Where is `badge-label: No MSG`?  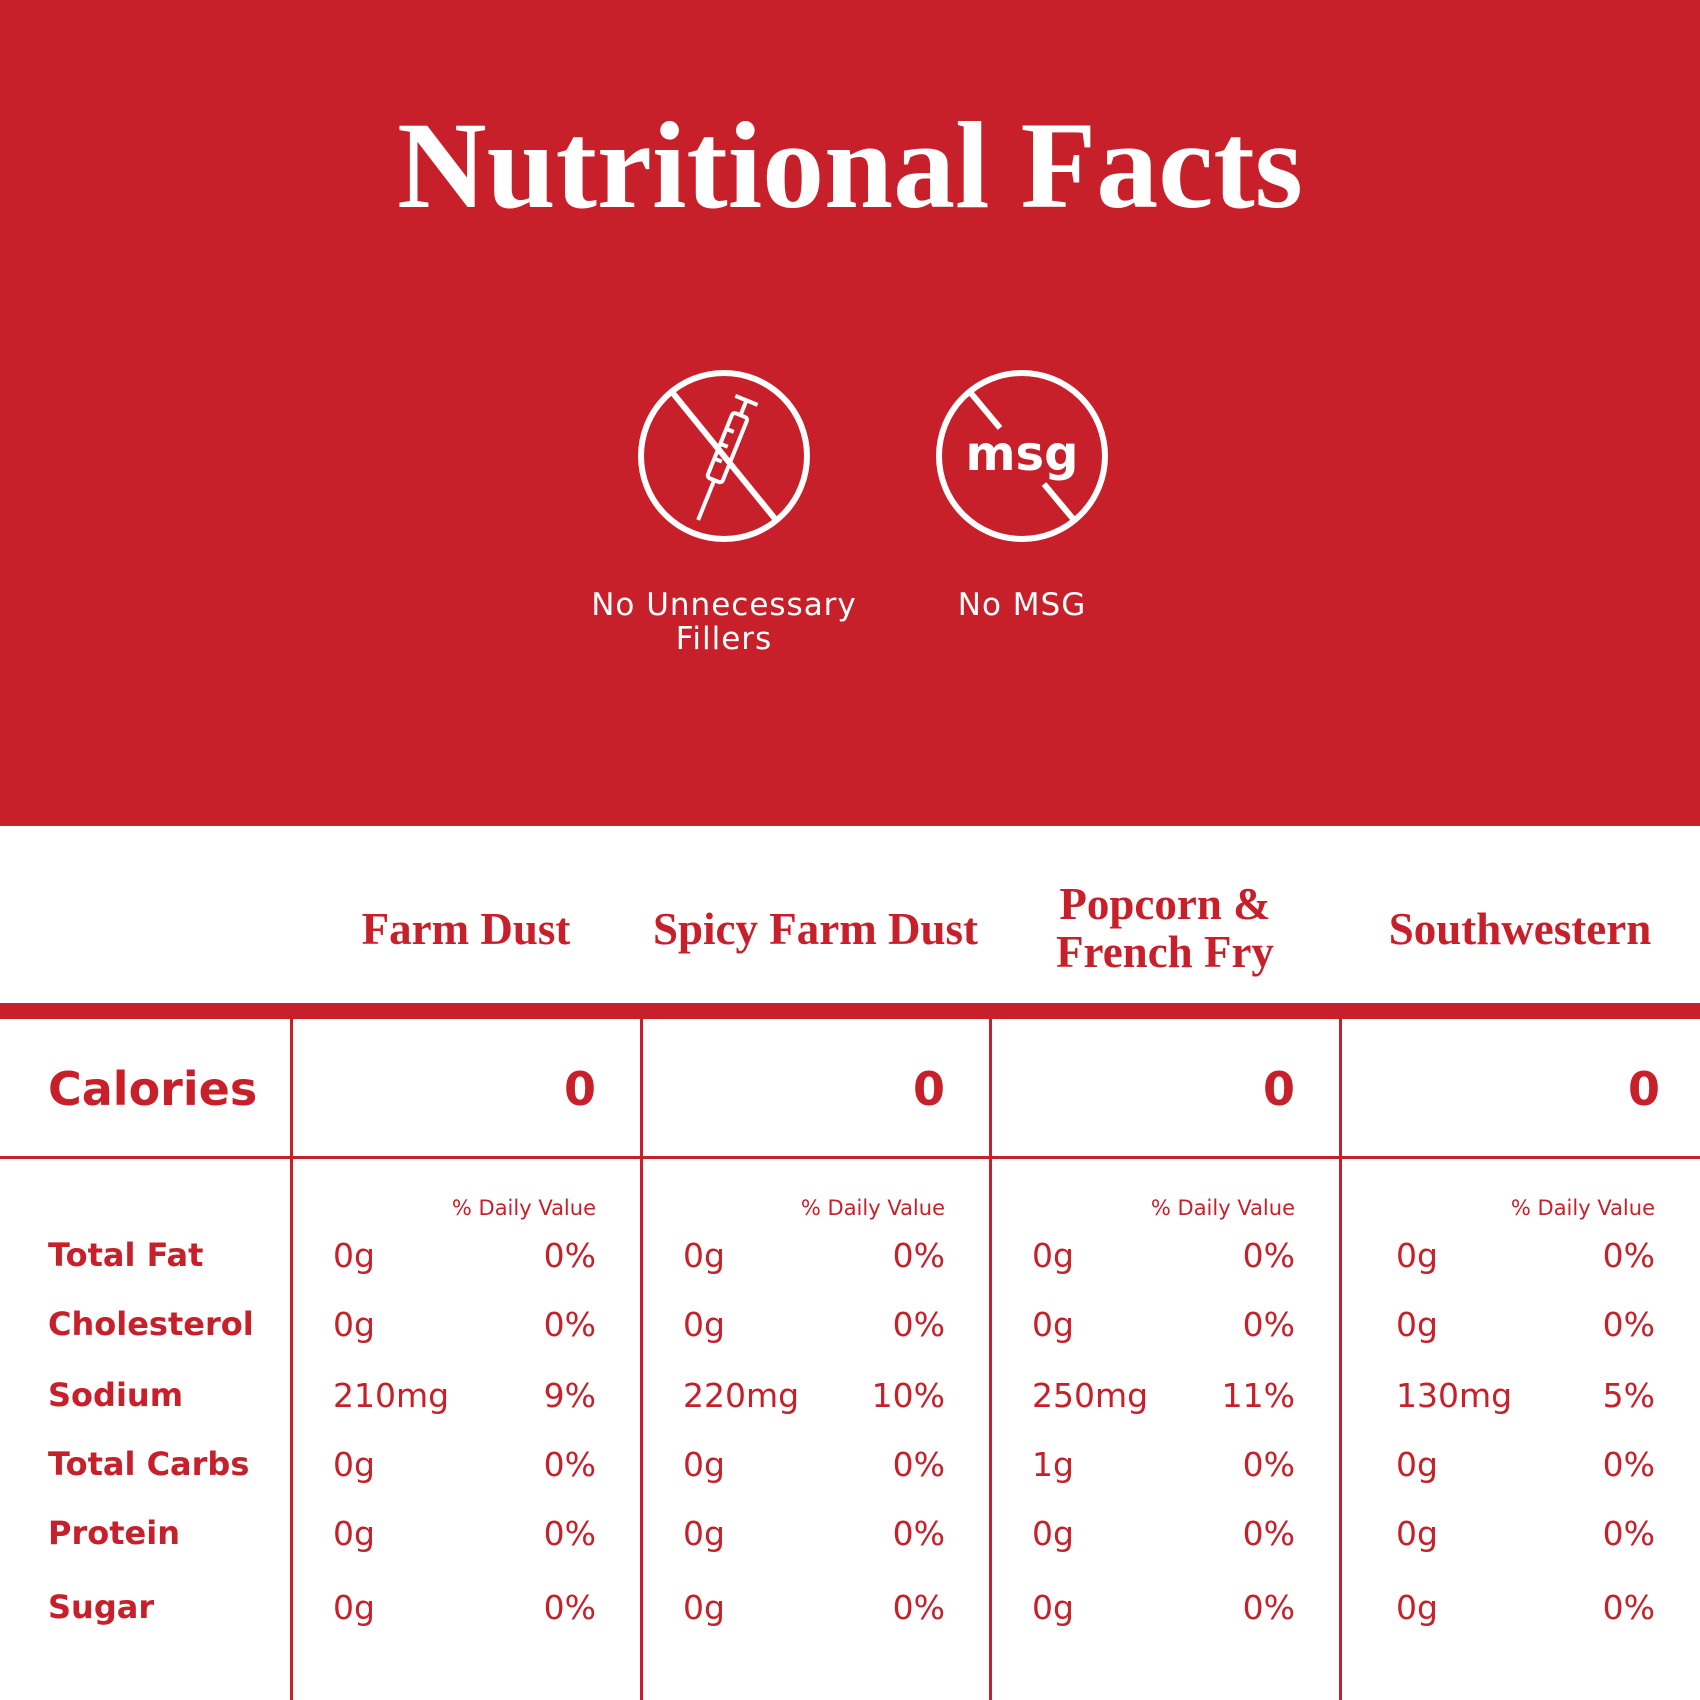 badge-label: No MSG is located at coordinates (1022, 605).